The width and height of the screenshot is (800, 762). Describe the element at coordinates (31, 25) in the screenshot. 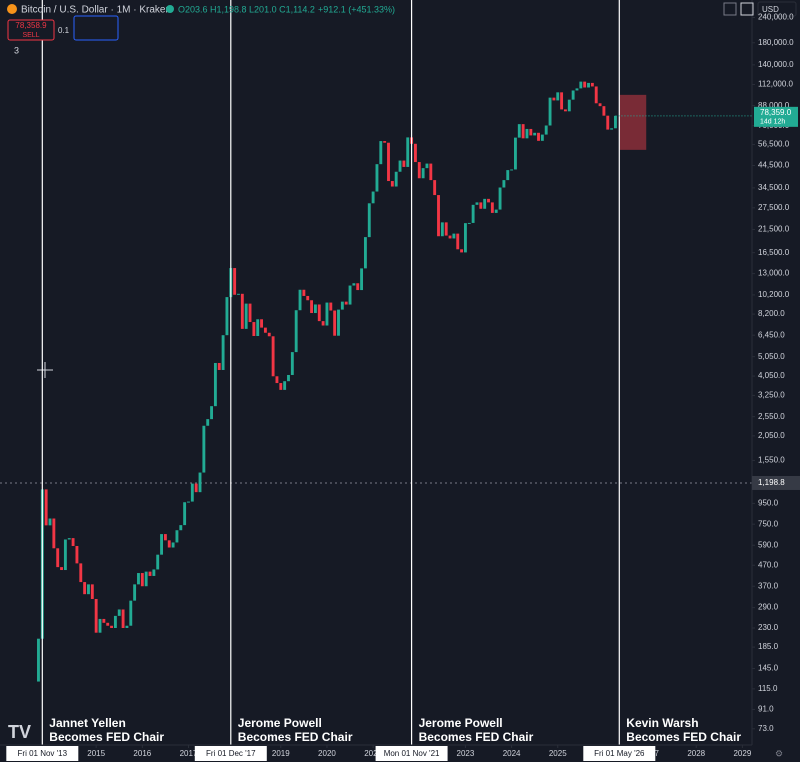

I see `sell-price: 78,358.9` at that location.